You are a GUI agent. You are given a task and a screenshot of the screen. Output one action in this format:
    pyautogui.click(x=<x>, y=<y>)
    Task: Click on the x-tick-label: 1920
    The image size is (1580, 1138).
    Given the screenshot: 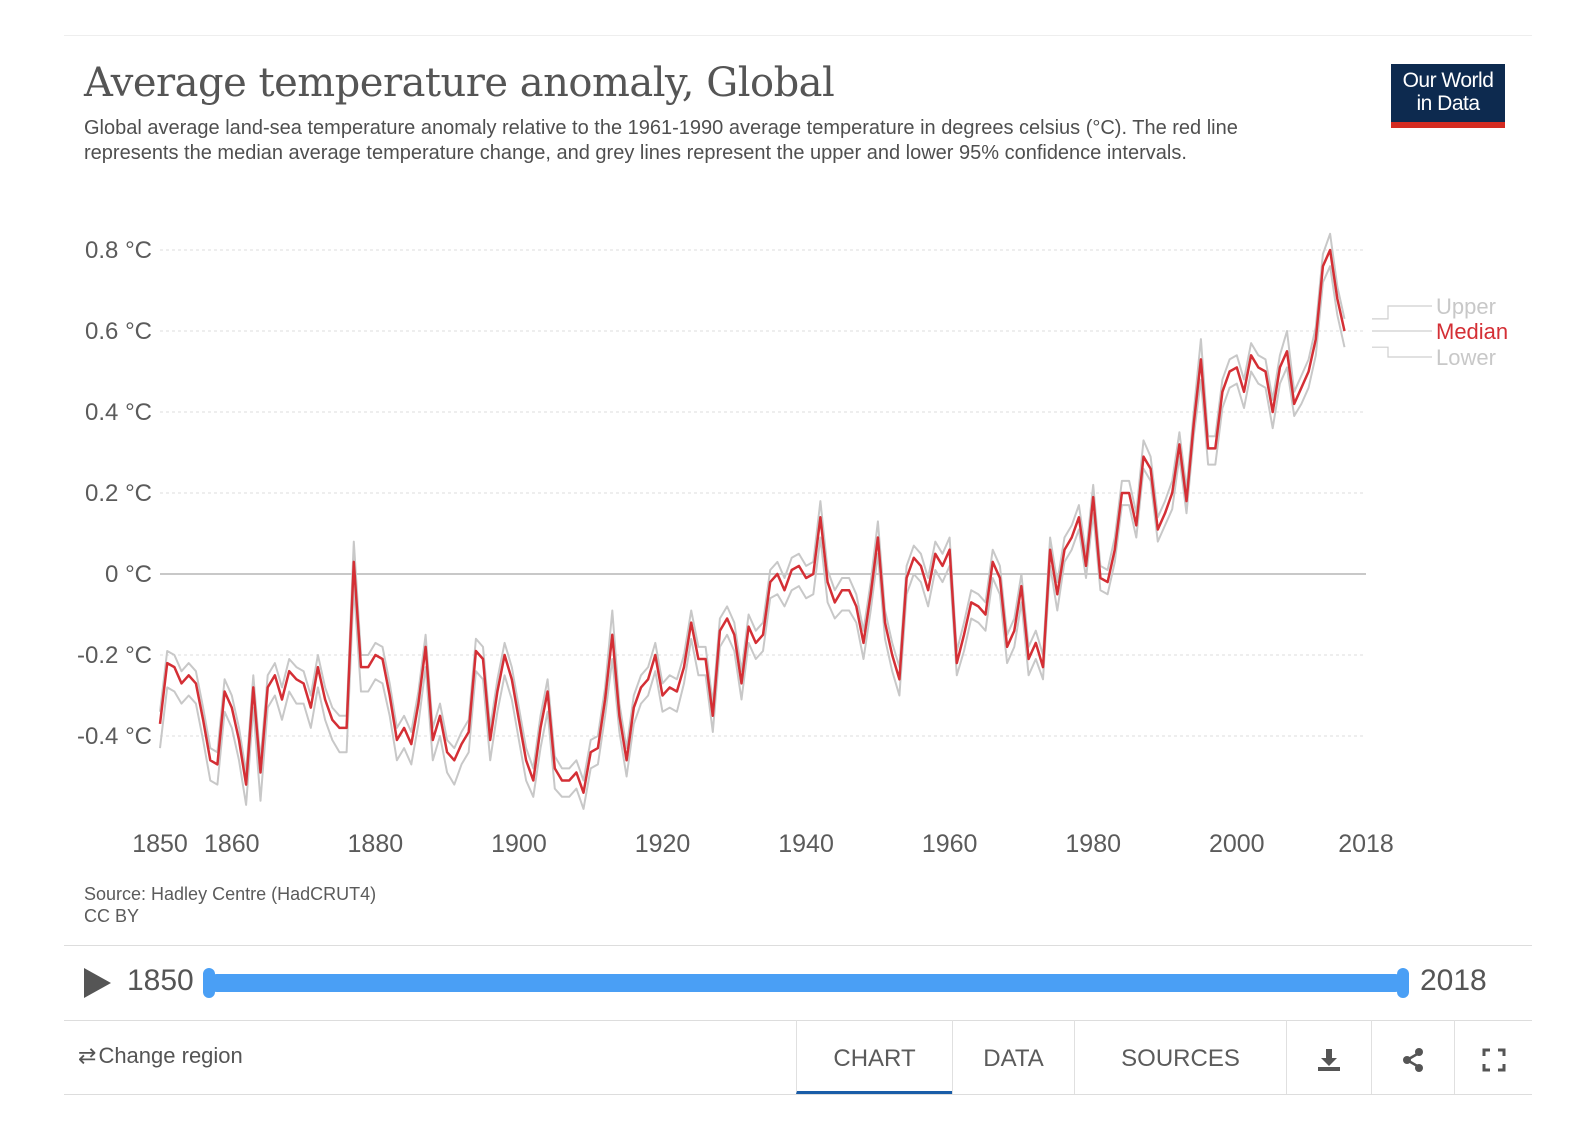 What is the action you would take?
    pyautogui.click(x=663, y=844)
    